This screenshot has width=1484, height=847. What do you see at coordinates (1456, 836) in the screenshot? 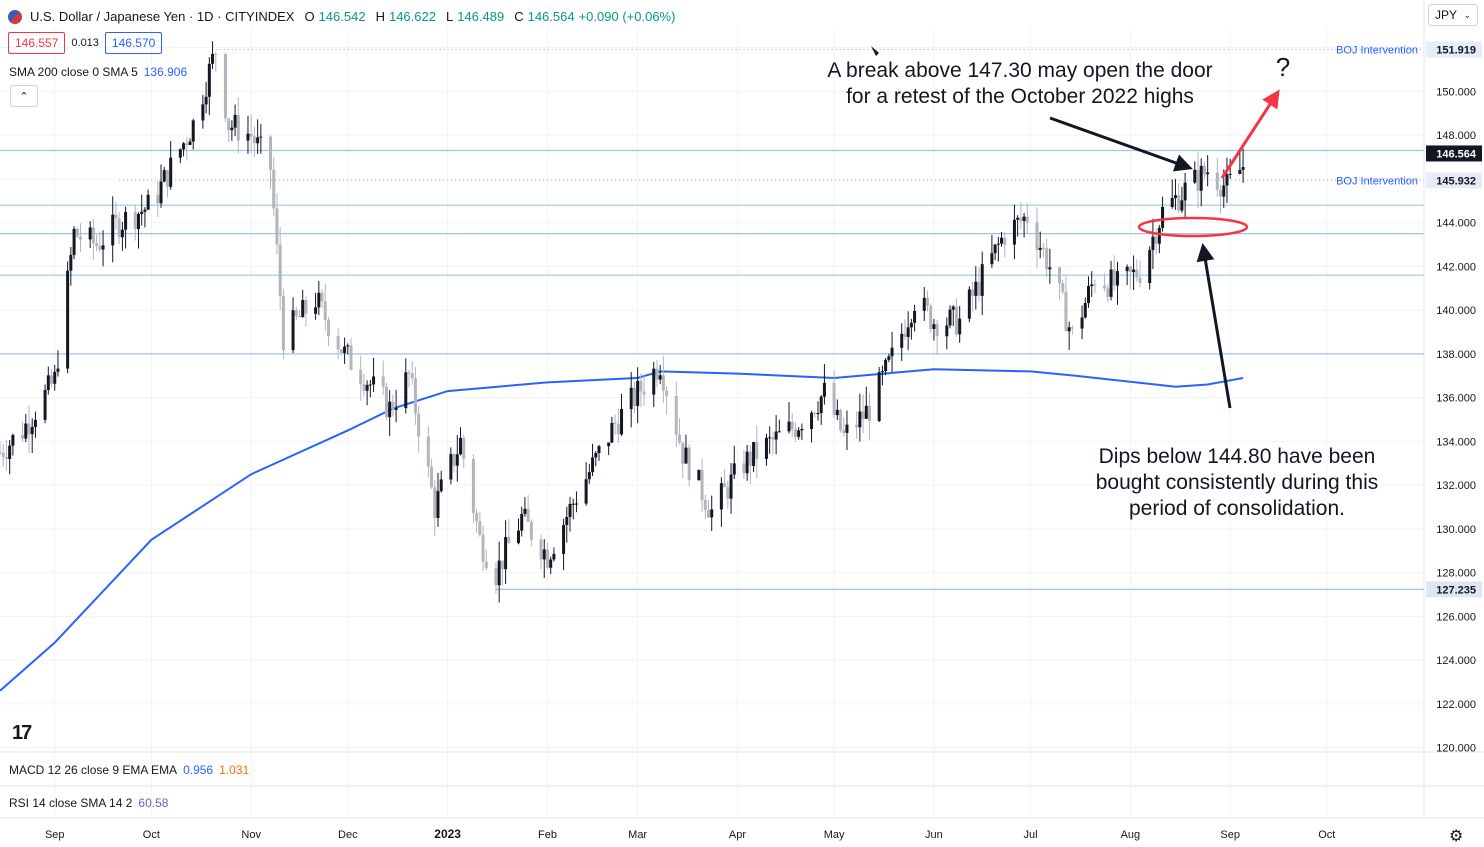
I see `settings-gear-icon: ⚙` at bounding box center [1456, 836].